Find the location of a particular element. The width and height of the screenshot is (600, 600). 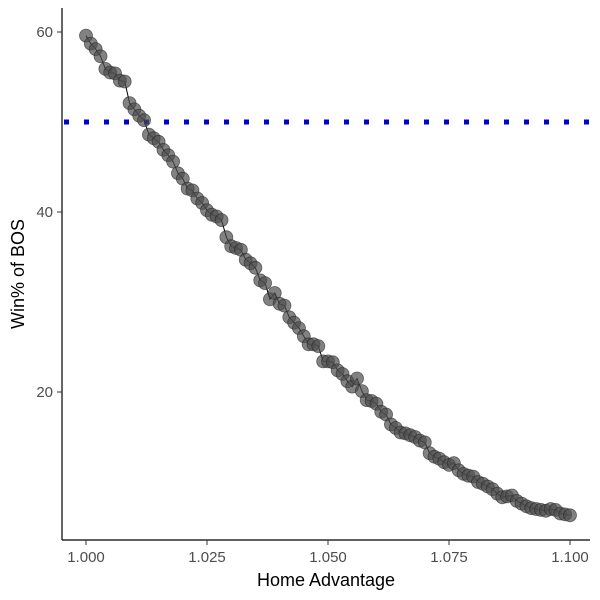

x-tick-label: 1.025 is located at coordinates (207, 557).